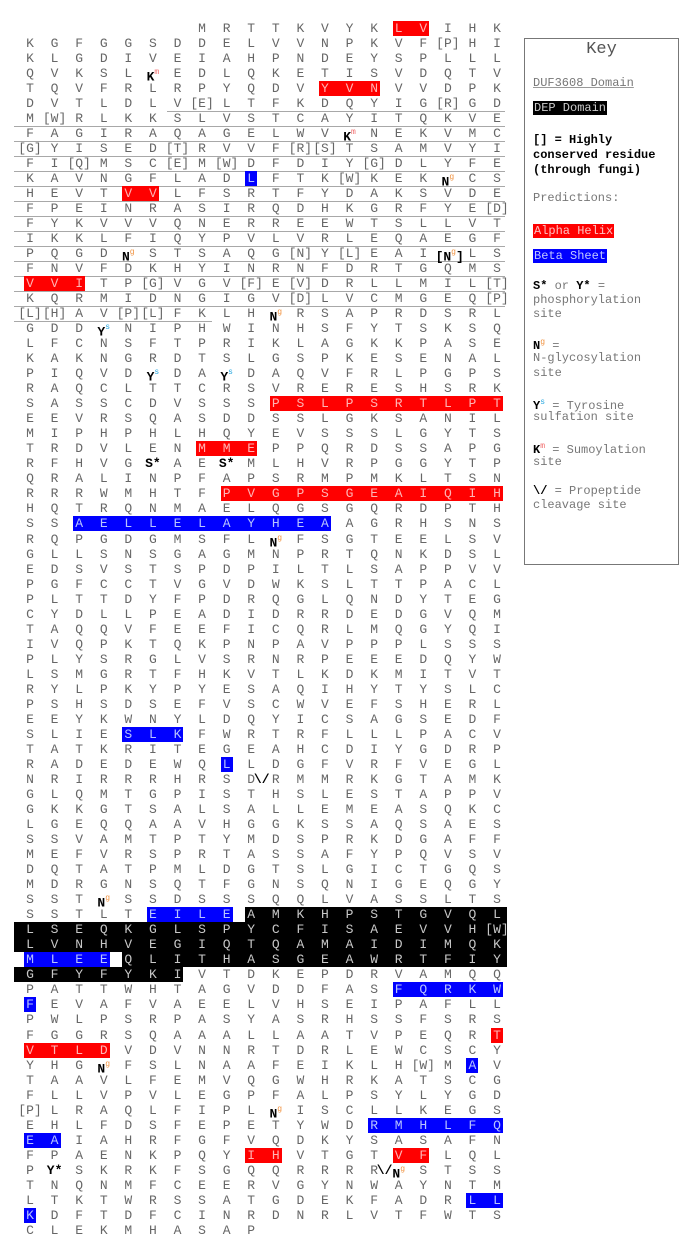 The image size is (700, 1255). Describe the element at coordinates (128, 719) in the screenshot. I see `residue: W` at that location.